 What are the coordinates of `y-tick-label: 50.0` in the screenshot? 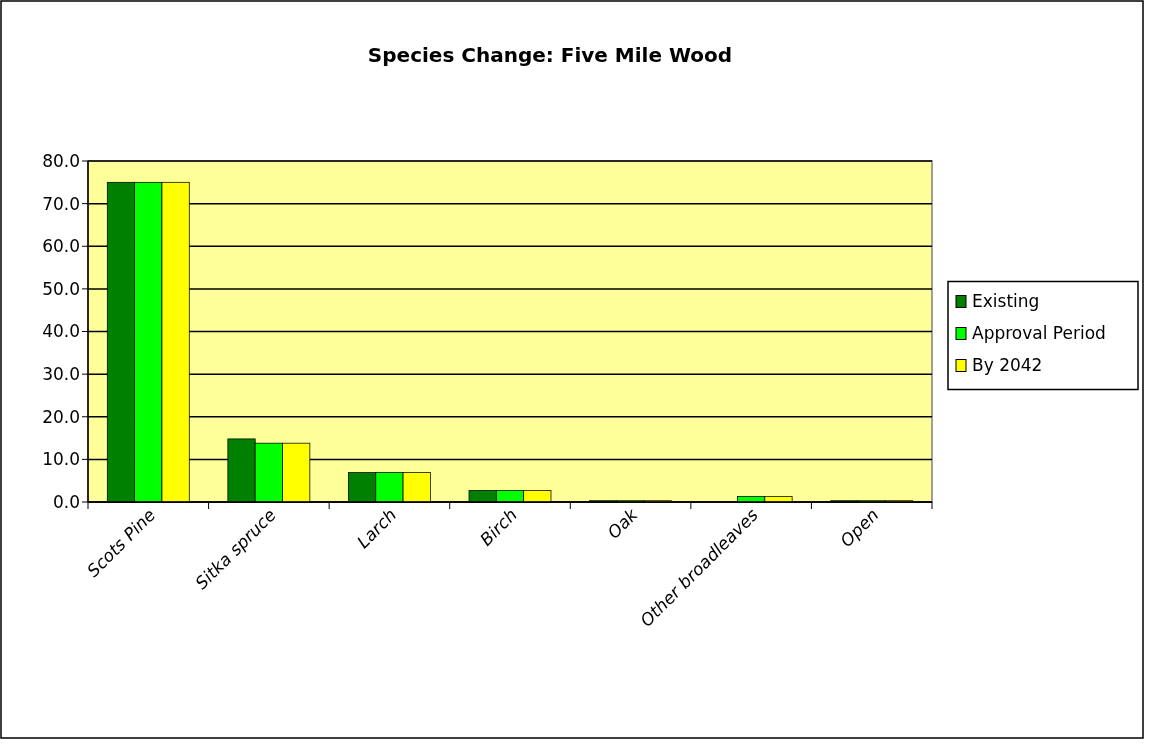 It's located at (61, 288).